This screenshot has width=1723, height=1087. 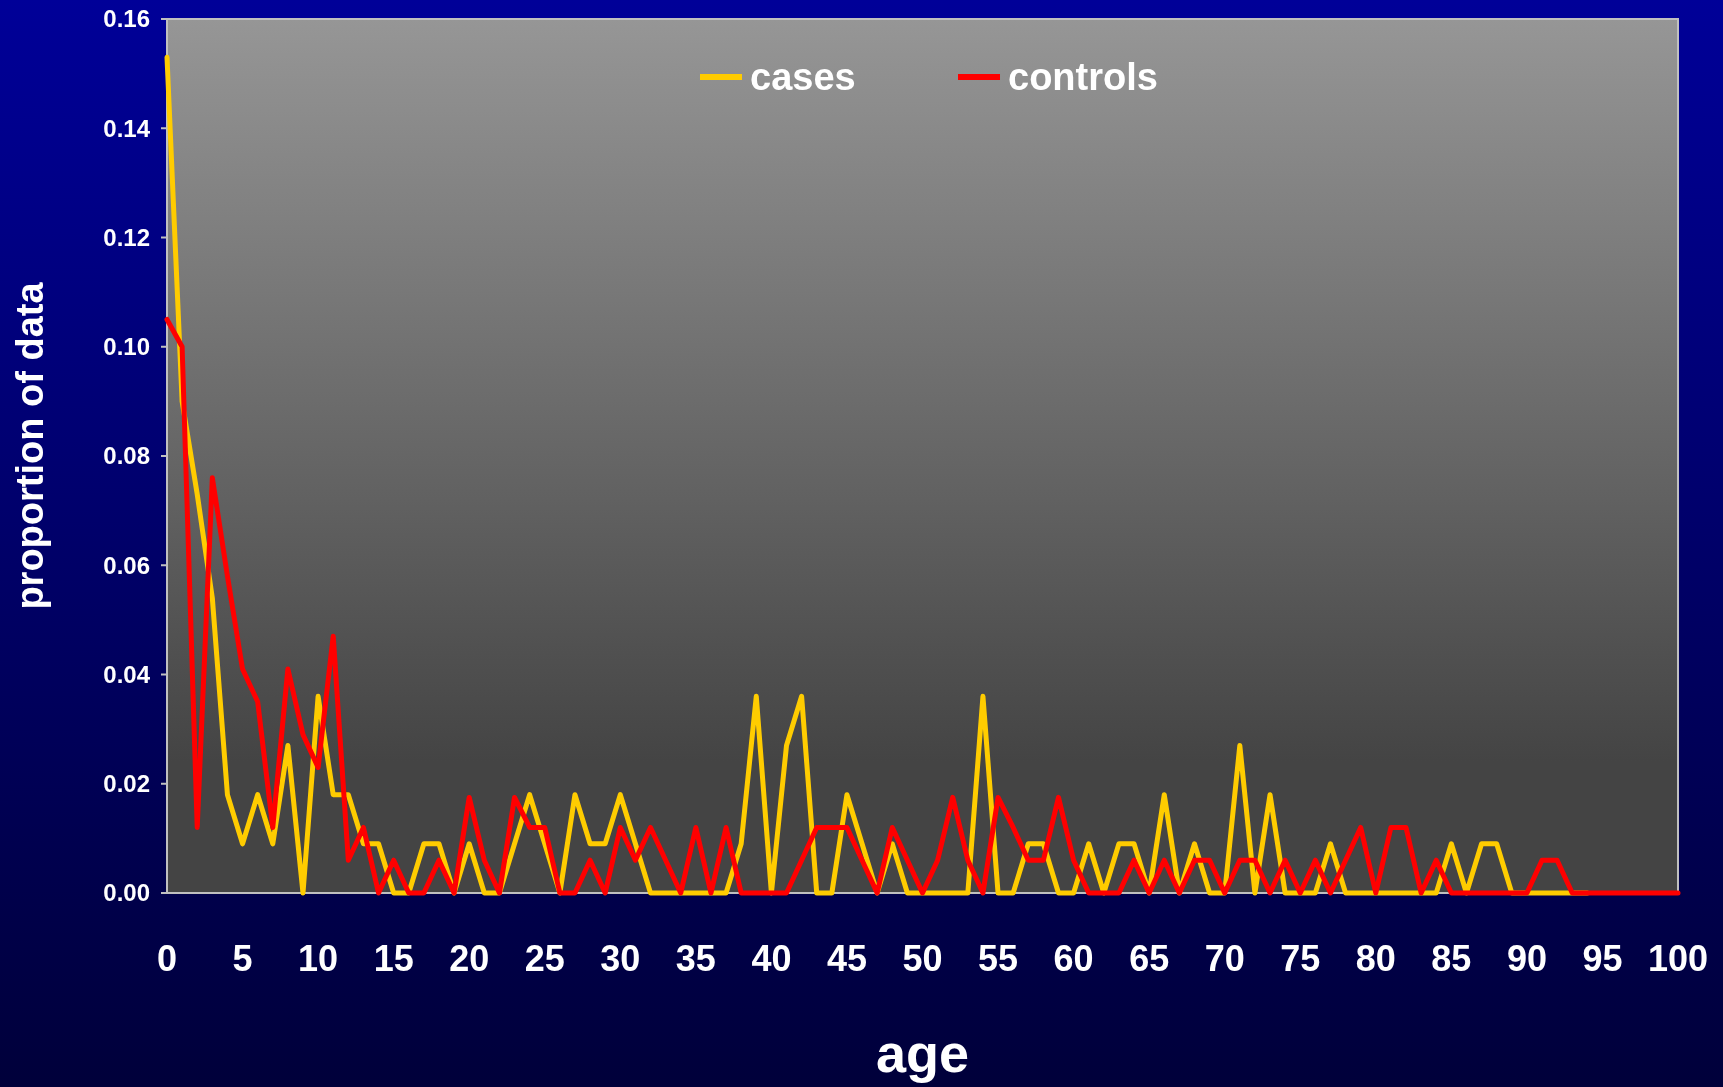 I want to click on y-tick-label: 0.14, so click(x=127, y=128).